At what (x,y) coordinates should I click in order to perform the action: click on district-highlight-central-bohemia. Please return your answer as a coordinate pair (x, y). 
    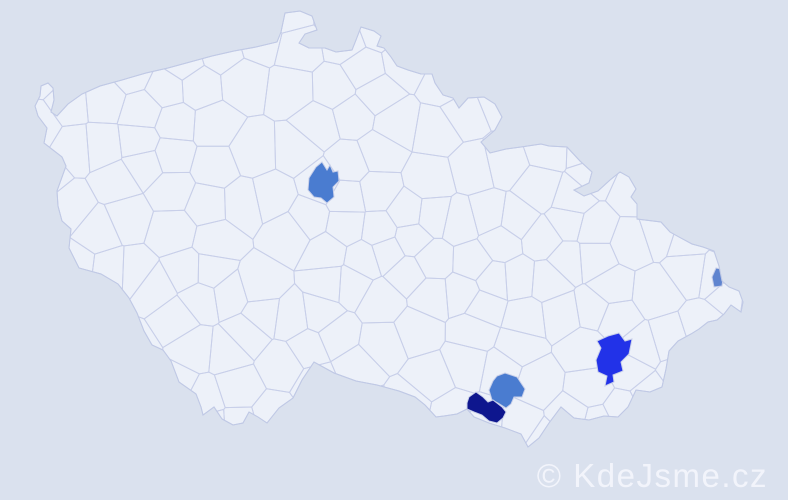
    Looking at the image, I should click on (323, 182).